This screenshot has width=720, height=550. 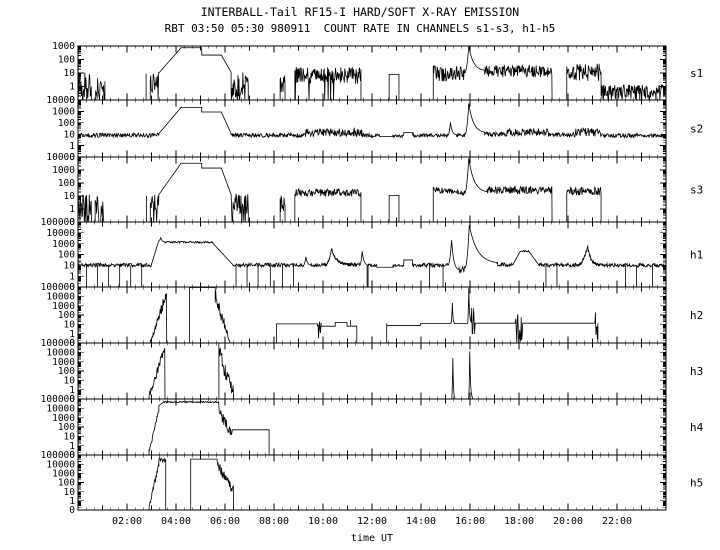 What do you see at coordinates (470, 521) in the screenshot?
I see `x-tick-label: 16:00` at bounding box center [470, 521].